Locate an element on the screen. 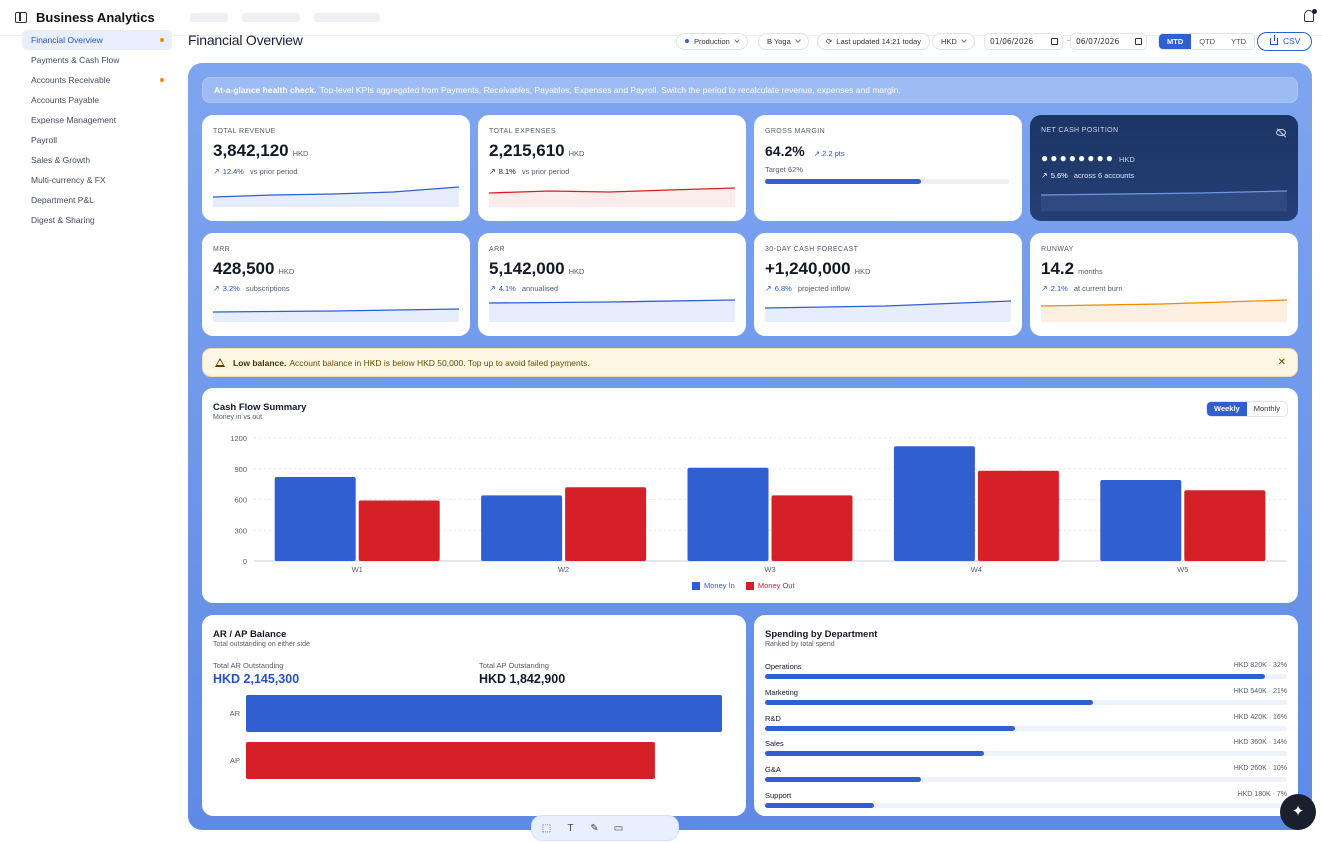 Image resolution: width=1322 pixels, height=843 pixels. sidebar-item-digest-sharing: Digest & Sharing is located at coordinates (97, 220).